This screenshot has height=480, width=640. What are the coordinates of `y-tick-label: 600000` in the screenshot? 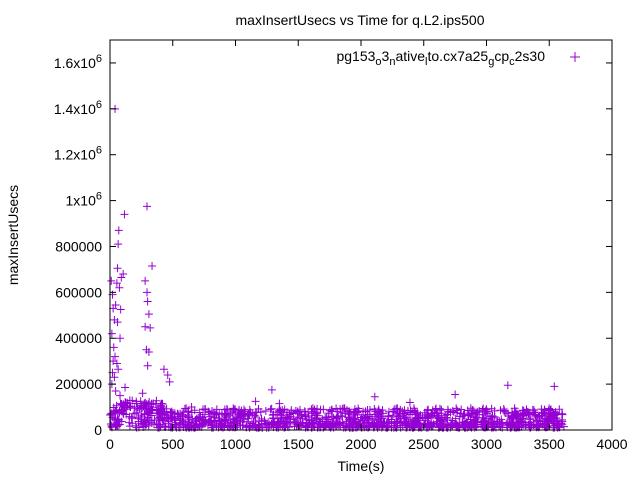 It's located at (78, 292).